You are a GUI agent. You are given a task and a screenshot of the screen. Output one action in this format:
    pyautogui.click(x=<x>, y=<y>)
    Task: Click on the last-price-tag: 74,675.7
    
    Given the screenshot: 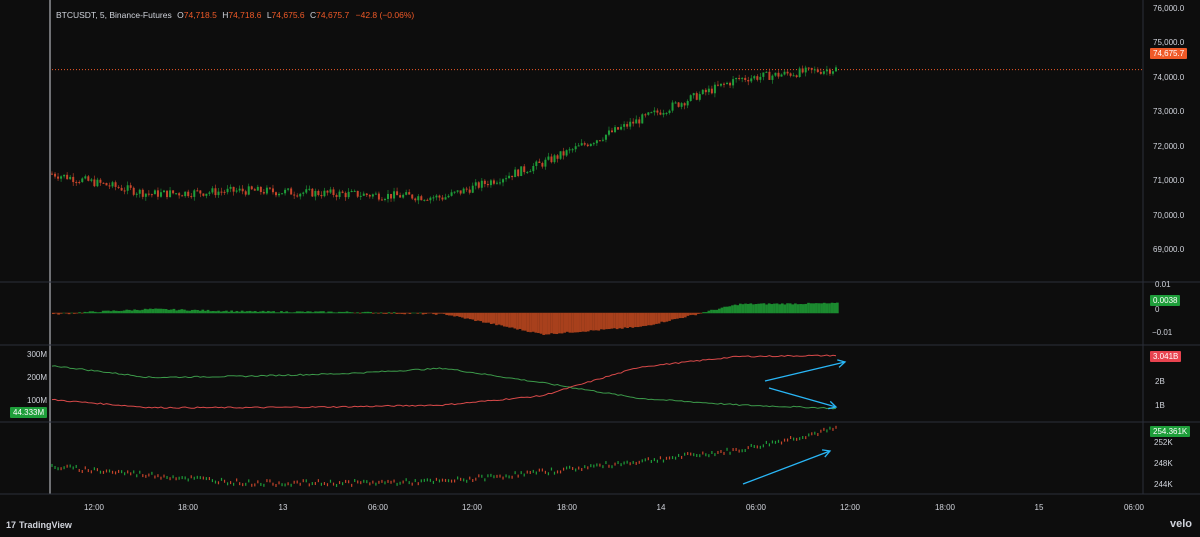 What is the action you would take?
    pyautogui.click(x=1169, y=53)
    